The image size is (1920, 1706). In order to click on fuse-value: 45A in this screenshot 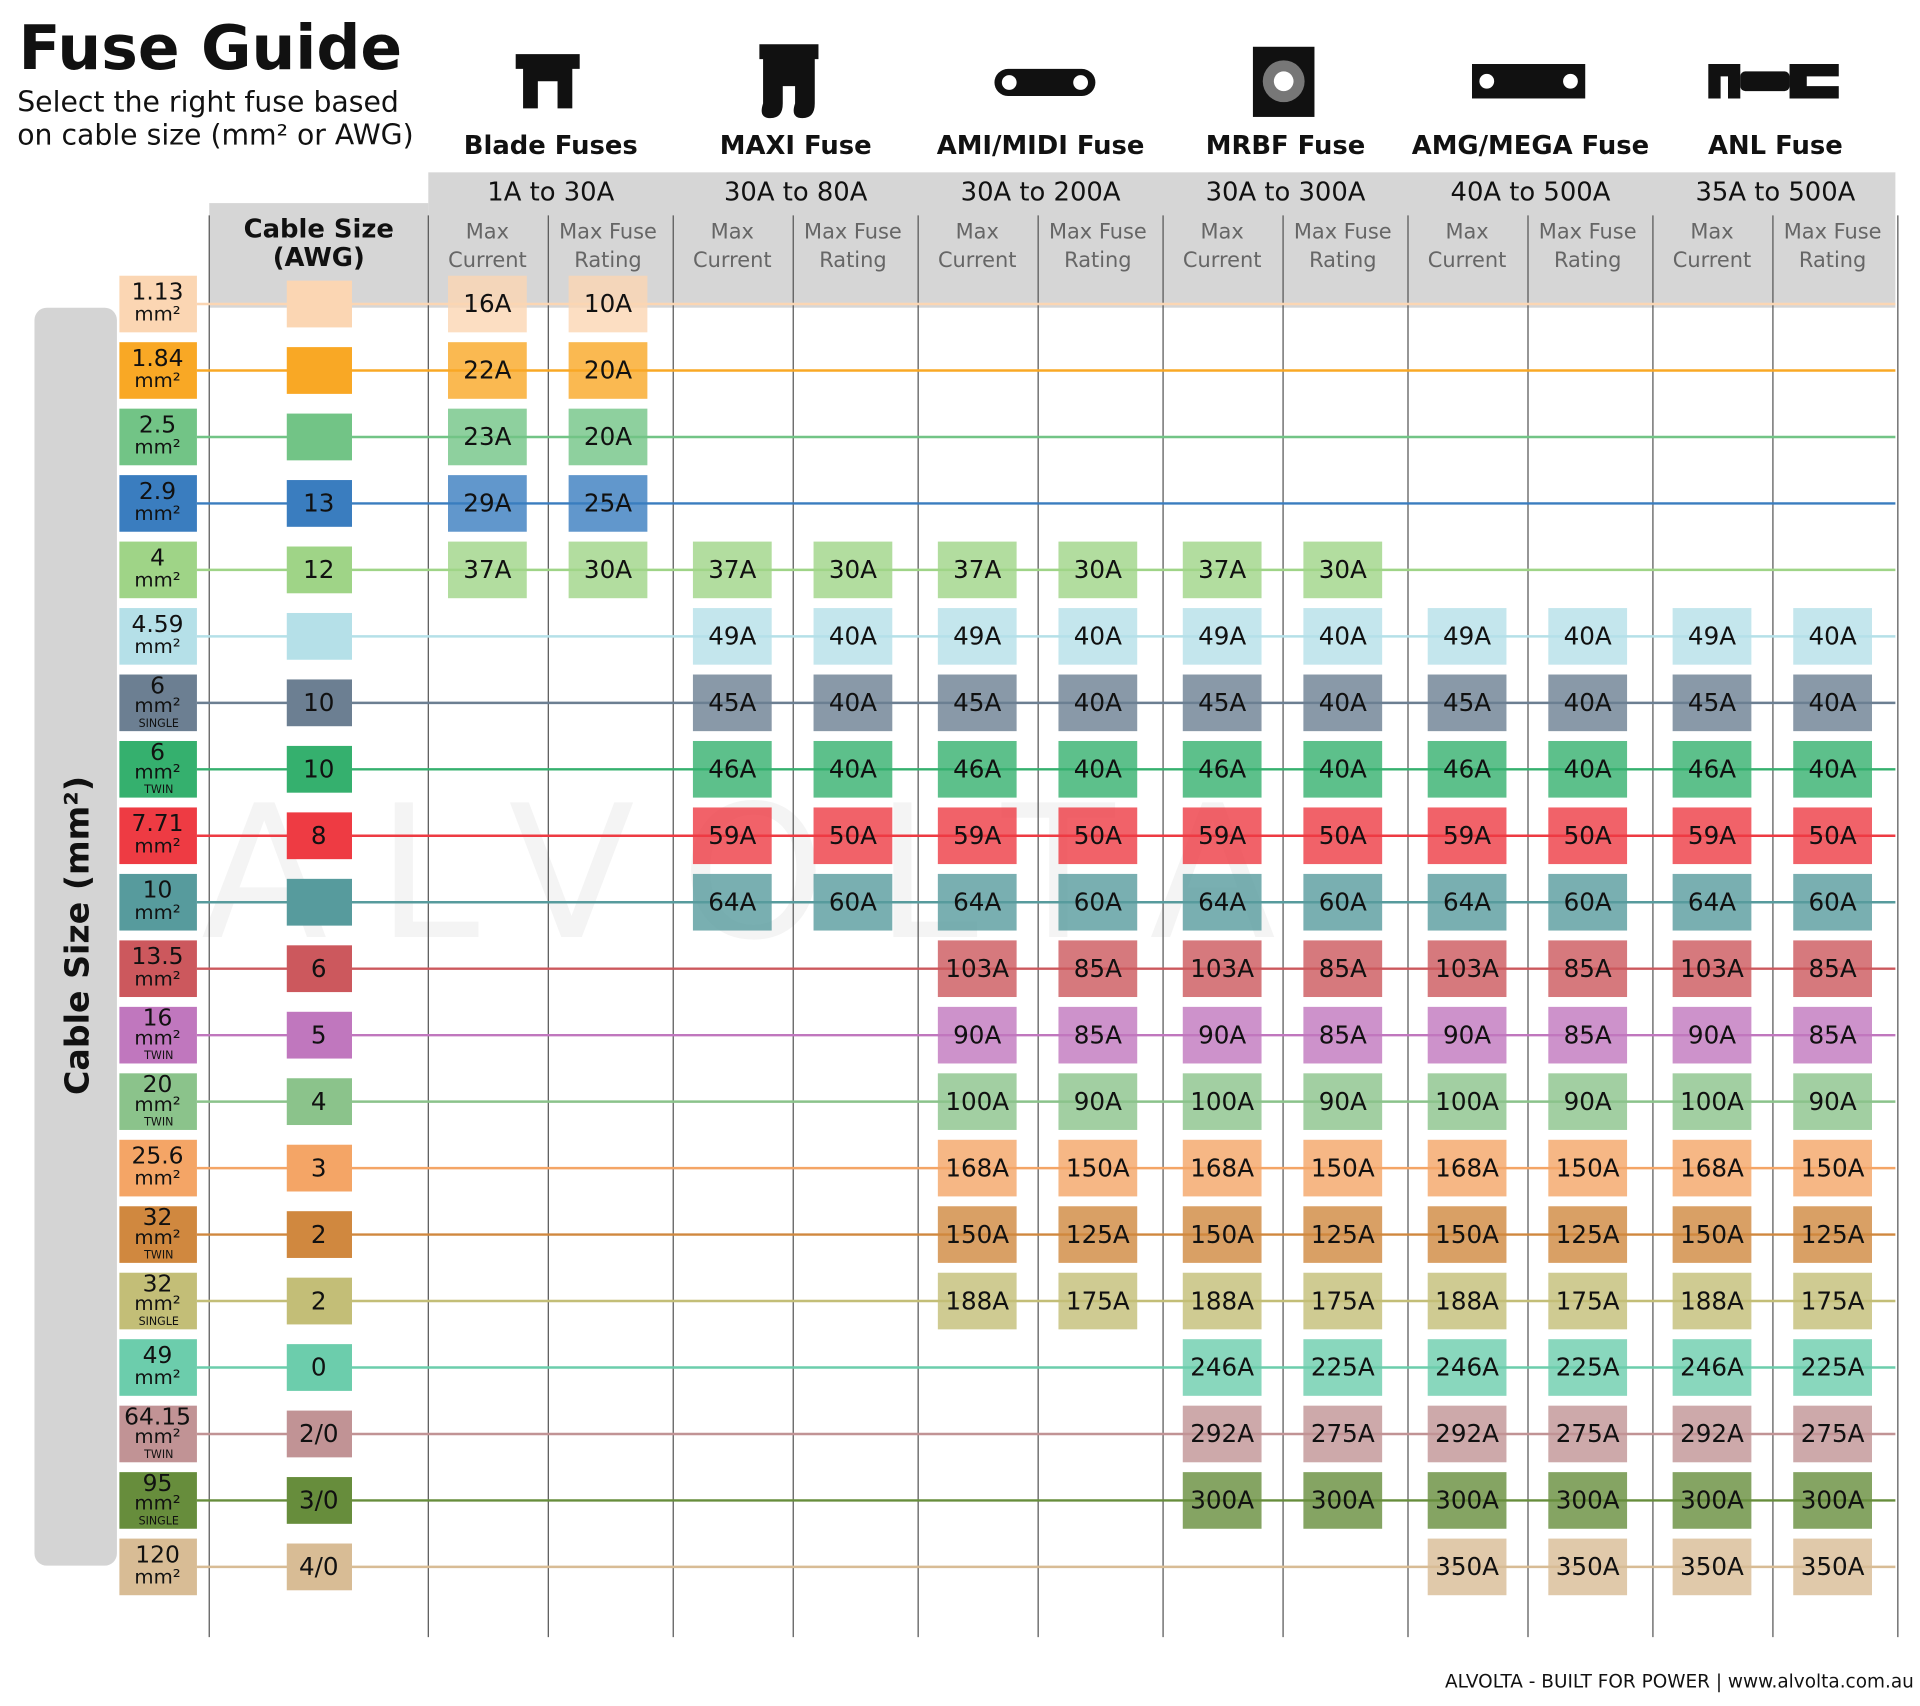, I will do `click(1467, 702)`.